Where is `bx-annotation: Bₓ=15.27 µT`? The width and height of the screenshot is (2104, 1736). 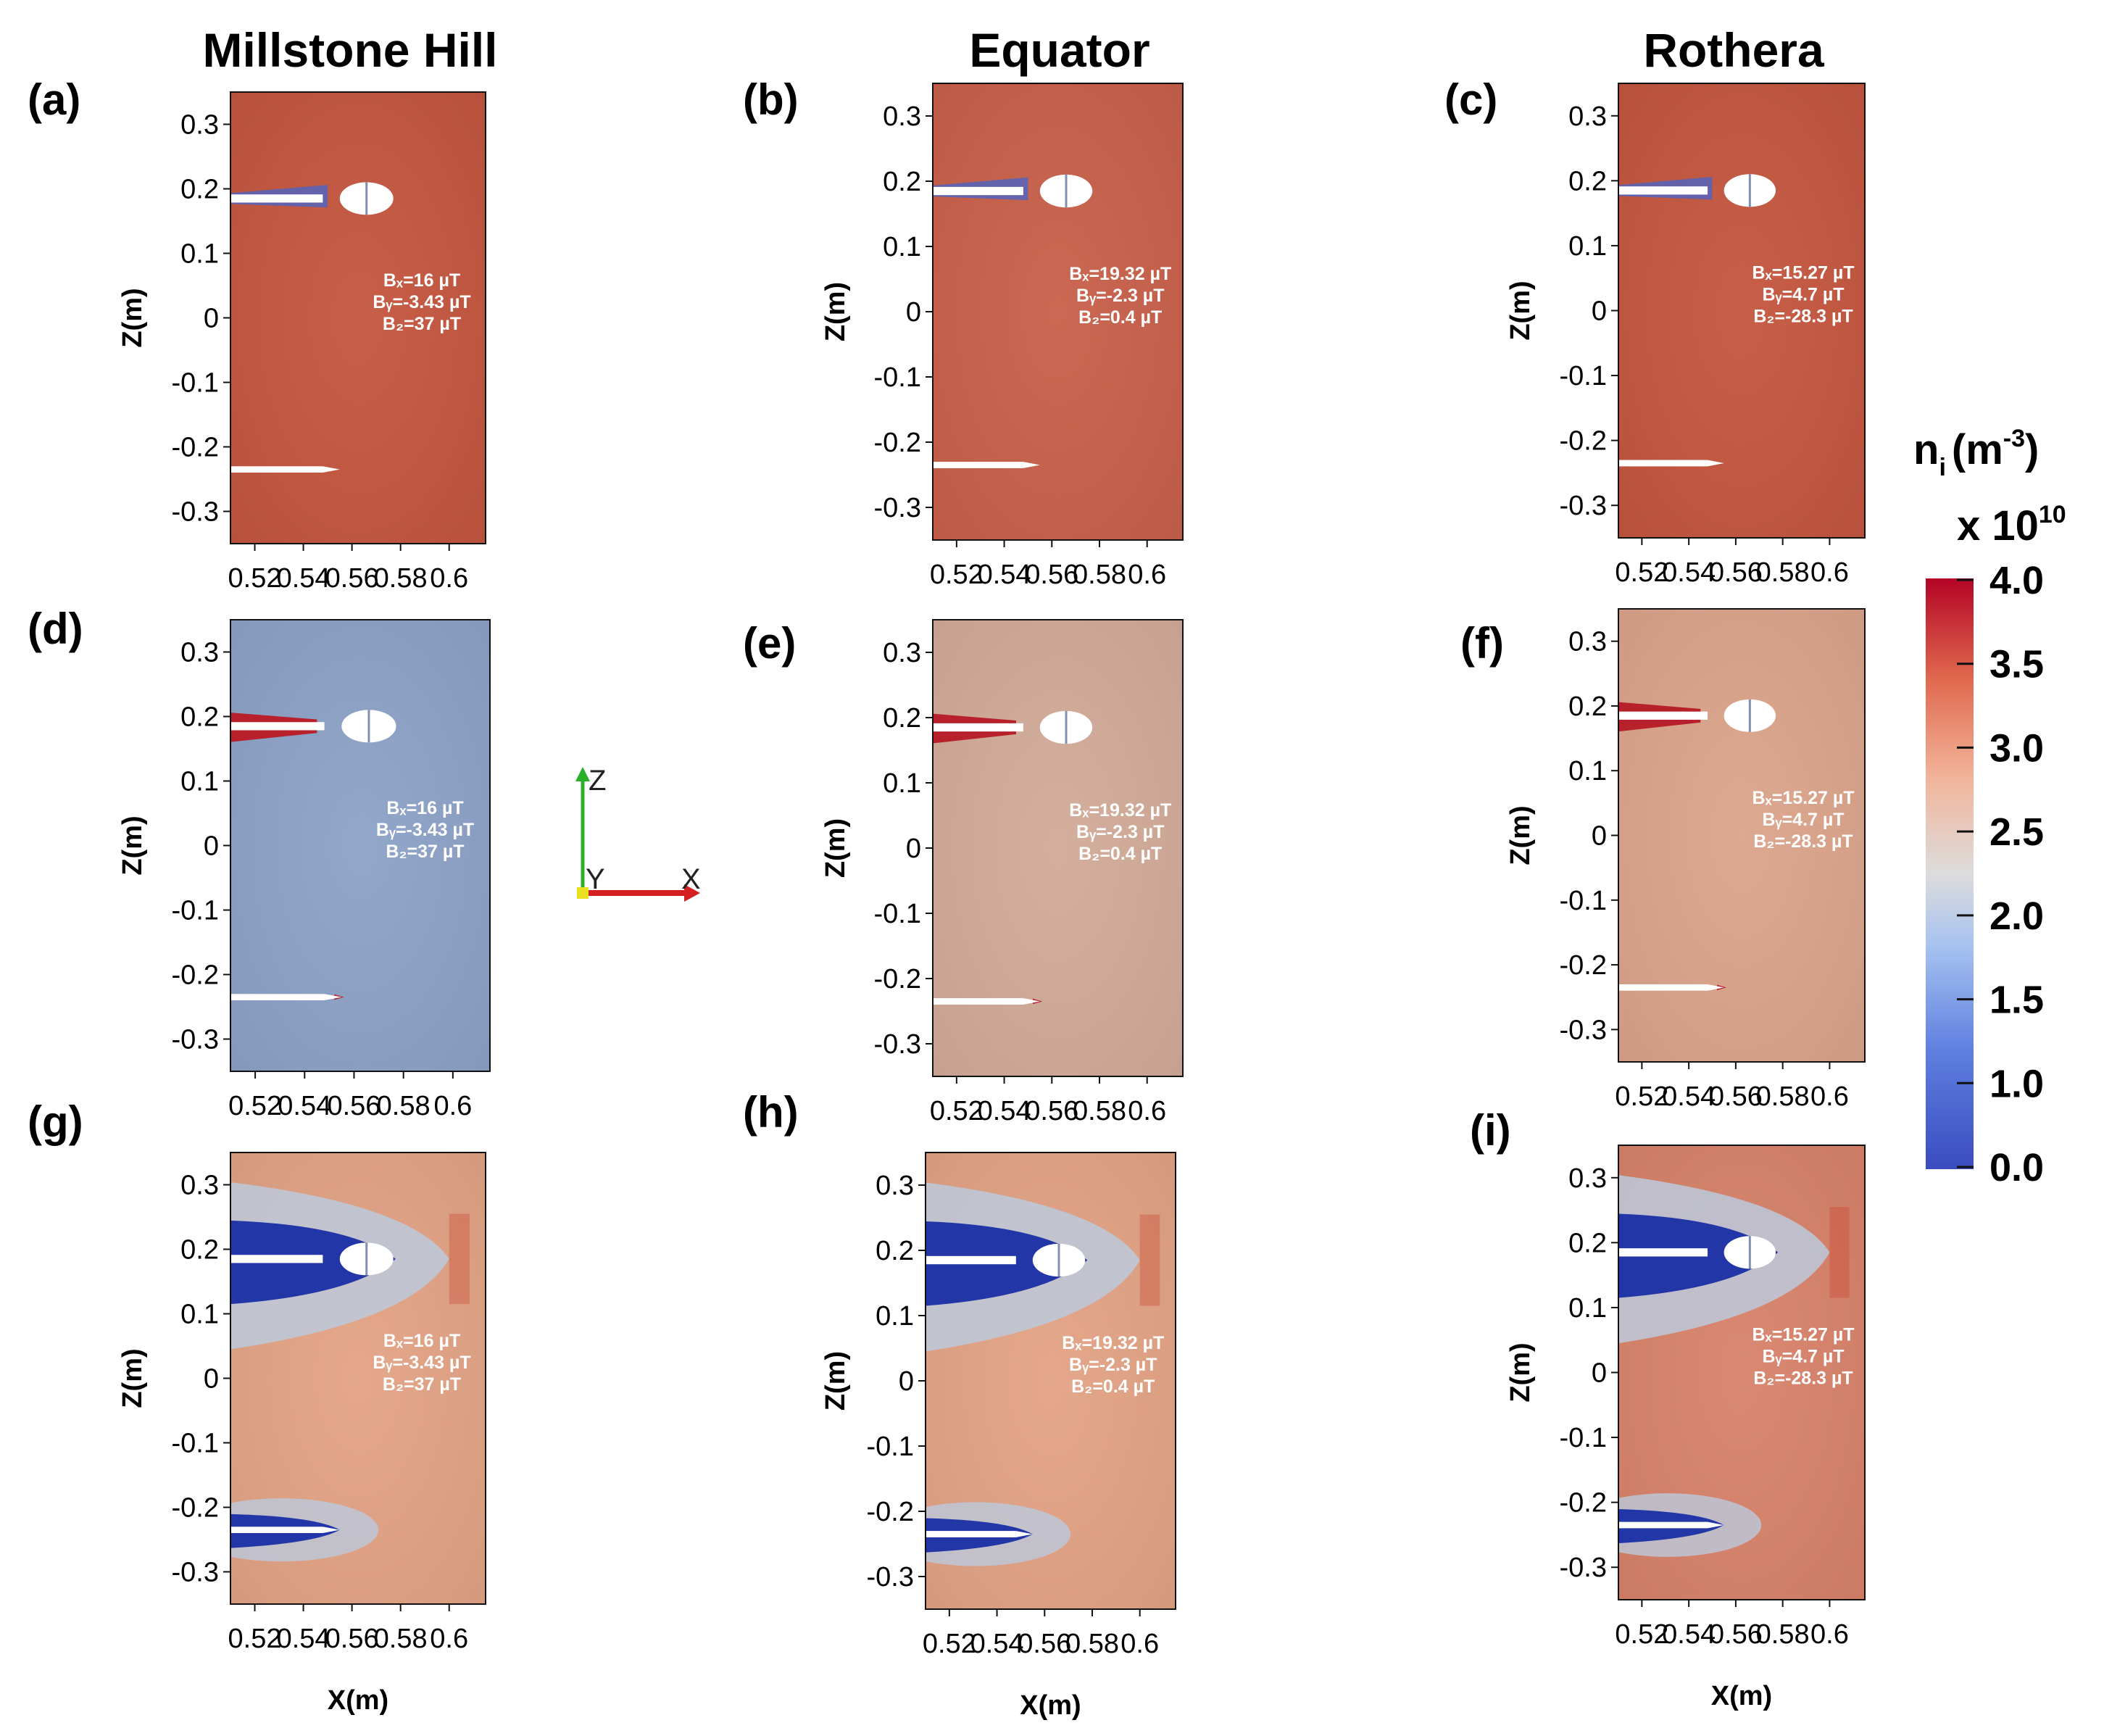
bx-annotation: Bₓ=15.27 µT is located at coordinates (1804, 273).